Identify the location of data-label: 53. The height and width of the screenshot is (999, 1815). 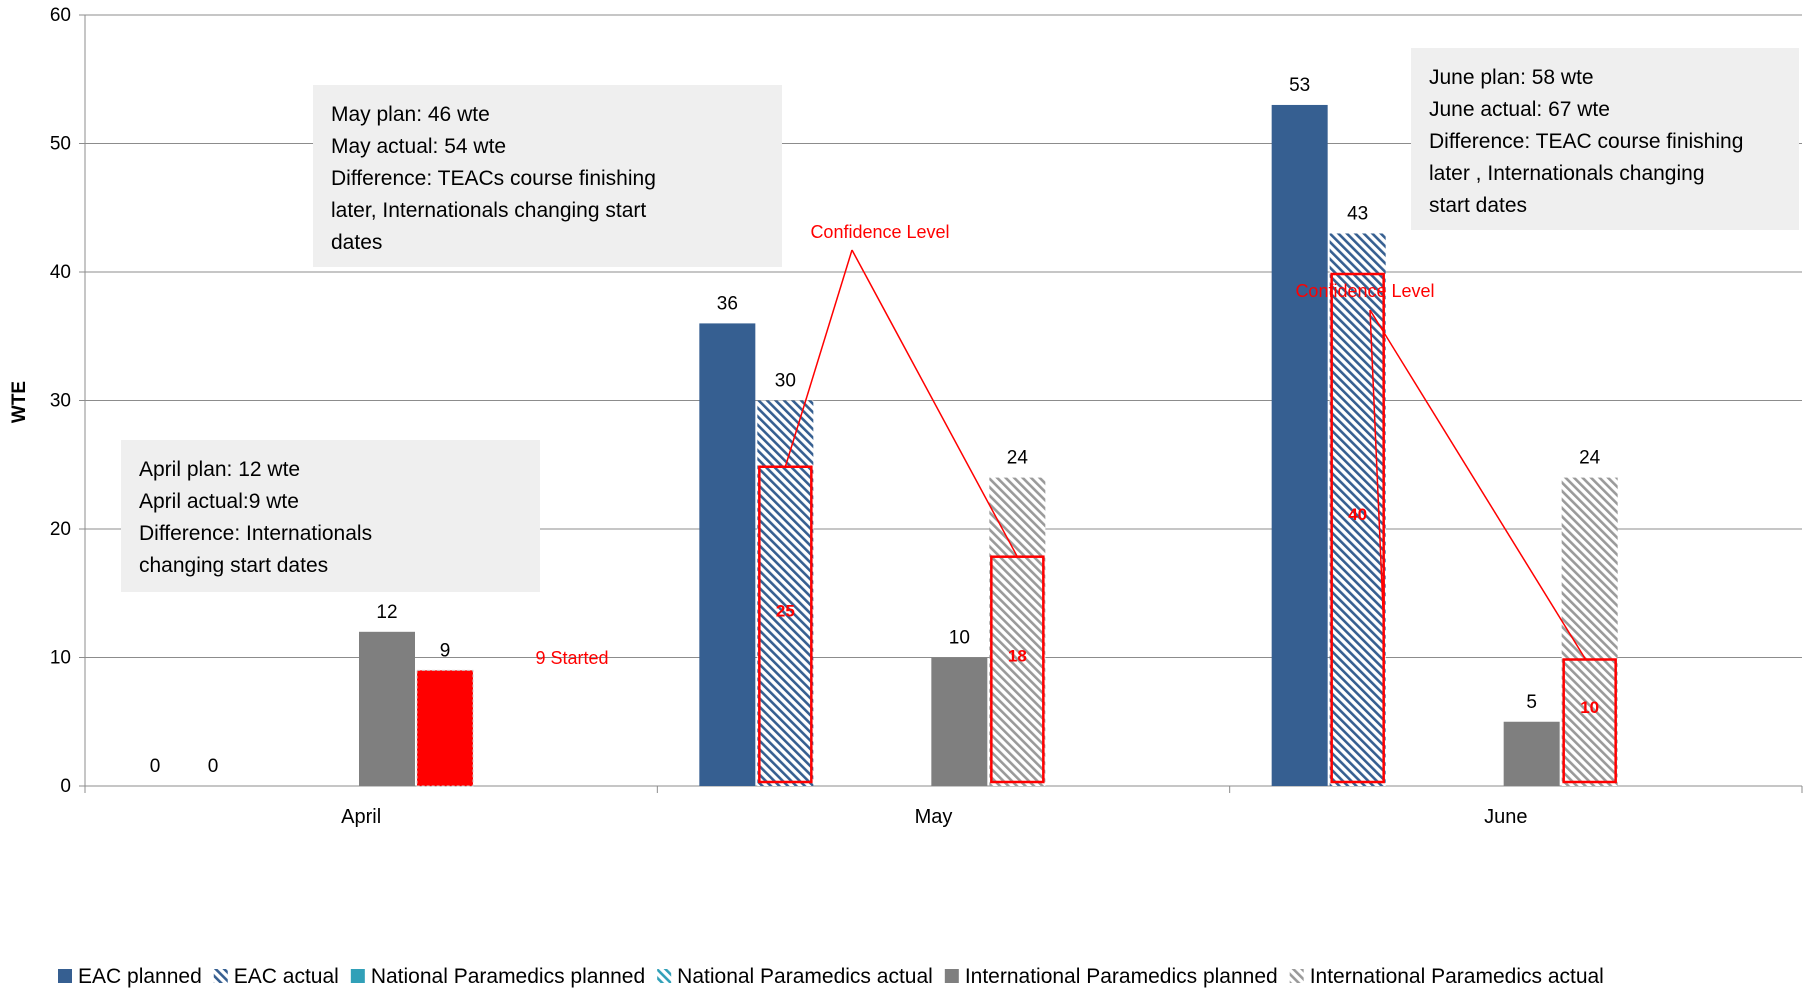
(1299, 85).